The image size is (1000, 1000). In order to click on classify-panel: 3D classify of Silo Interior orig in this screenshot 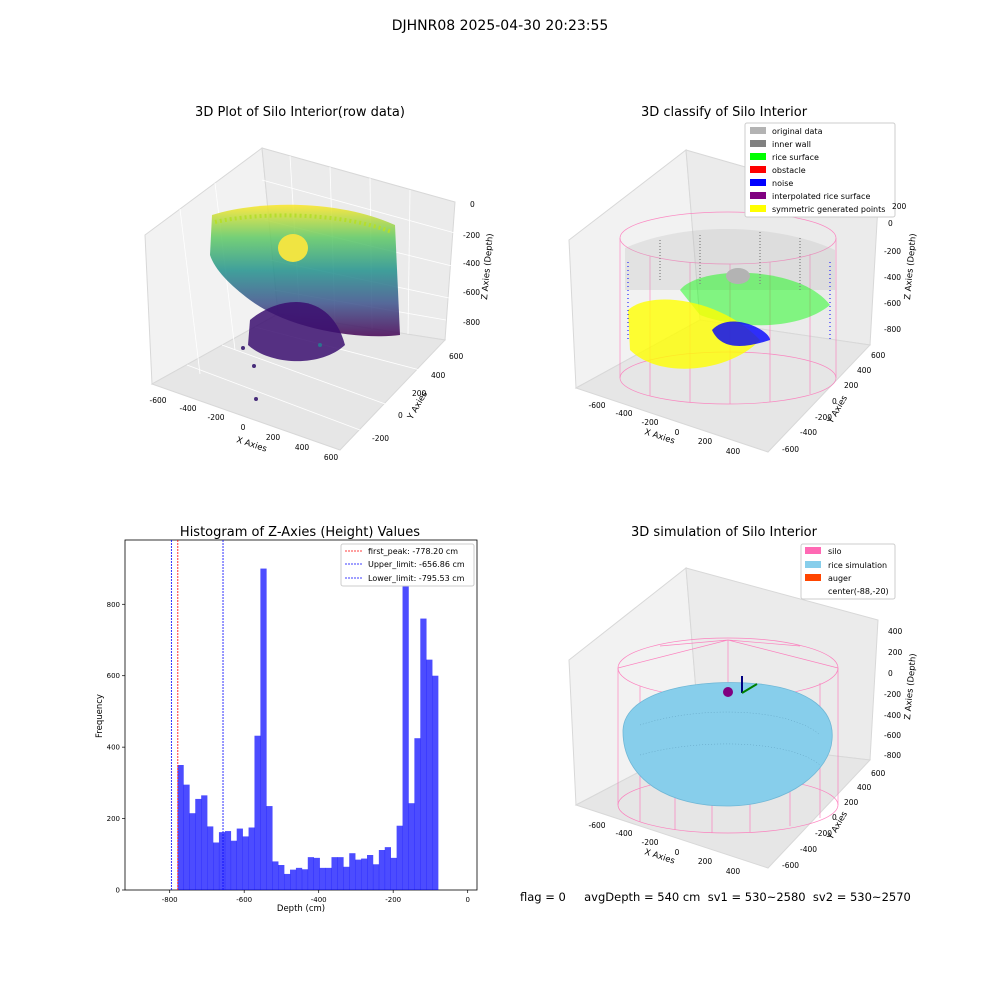, I will do `click(743, 280)`.